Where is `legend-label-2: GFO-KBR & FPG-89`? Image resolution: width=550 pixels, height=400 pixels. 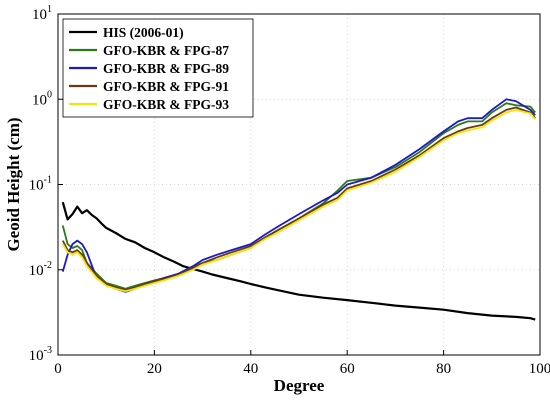
legend-label-2: GFO-KBR & FPG-89 is located at coordinates (166, 68).